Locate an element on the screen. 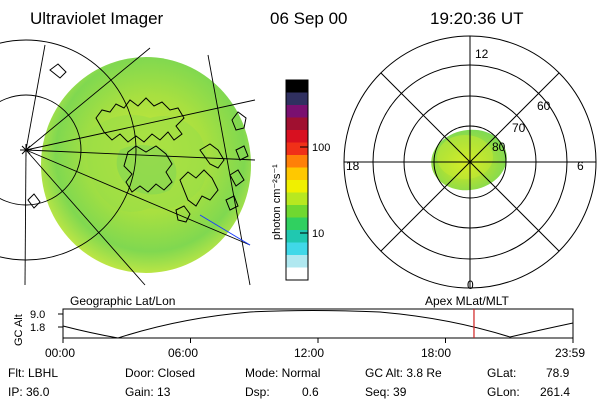 The height and width of the screenshot is (400, 600). info-flt: Flt: LBHL is located at coordinates (33, 373).